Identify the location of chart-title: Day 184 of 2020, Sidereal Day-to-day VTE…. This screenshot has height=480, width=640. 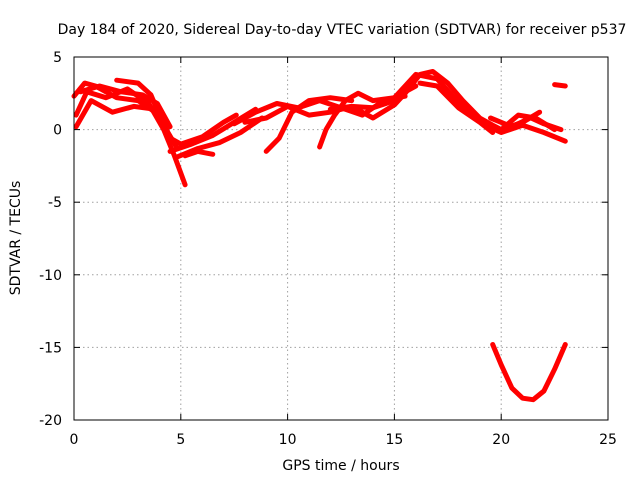
(342, 30).